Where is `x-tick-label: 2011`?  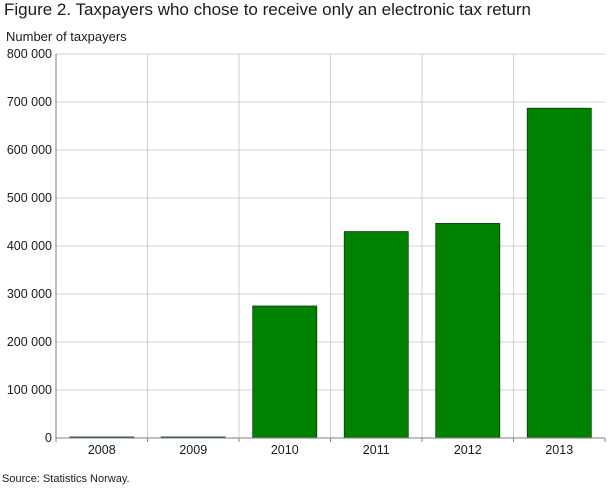
x-tick-label: 2011 is located at coordinates (376, 450).